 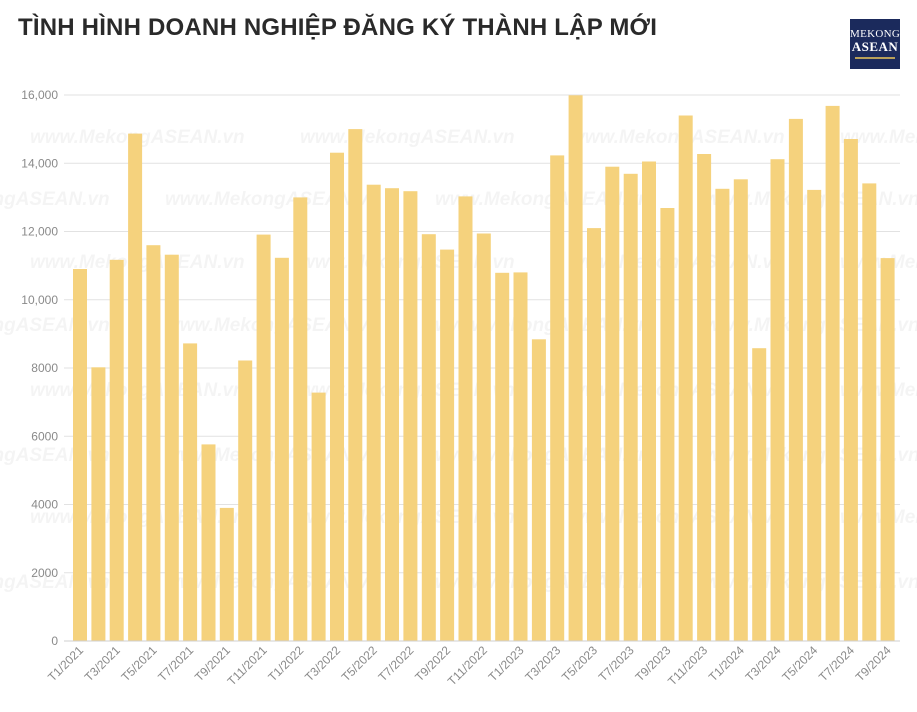 What do you see at coordinates (359, 663) in the screenshot?
I see `x-tick-label: T5/2022` at bounding box center [359, 663].